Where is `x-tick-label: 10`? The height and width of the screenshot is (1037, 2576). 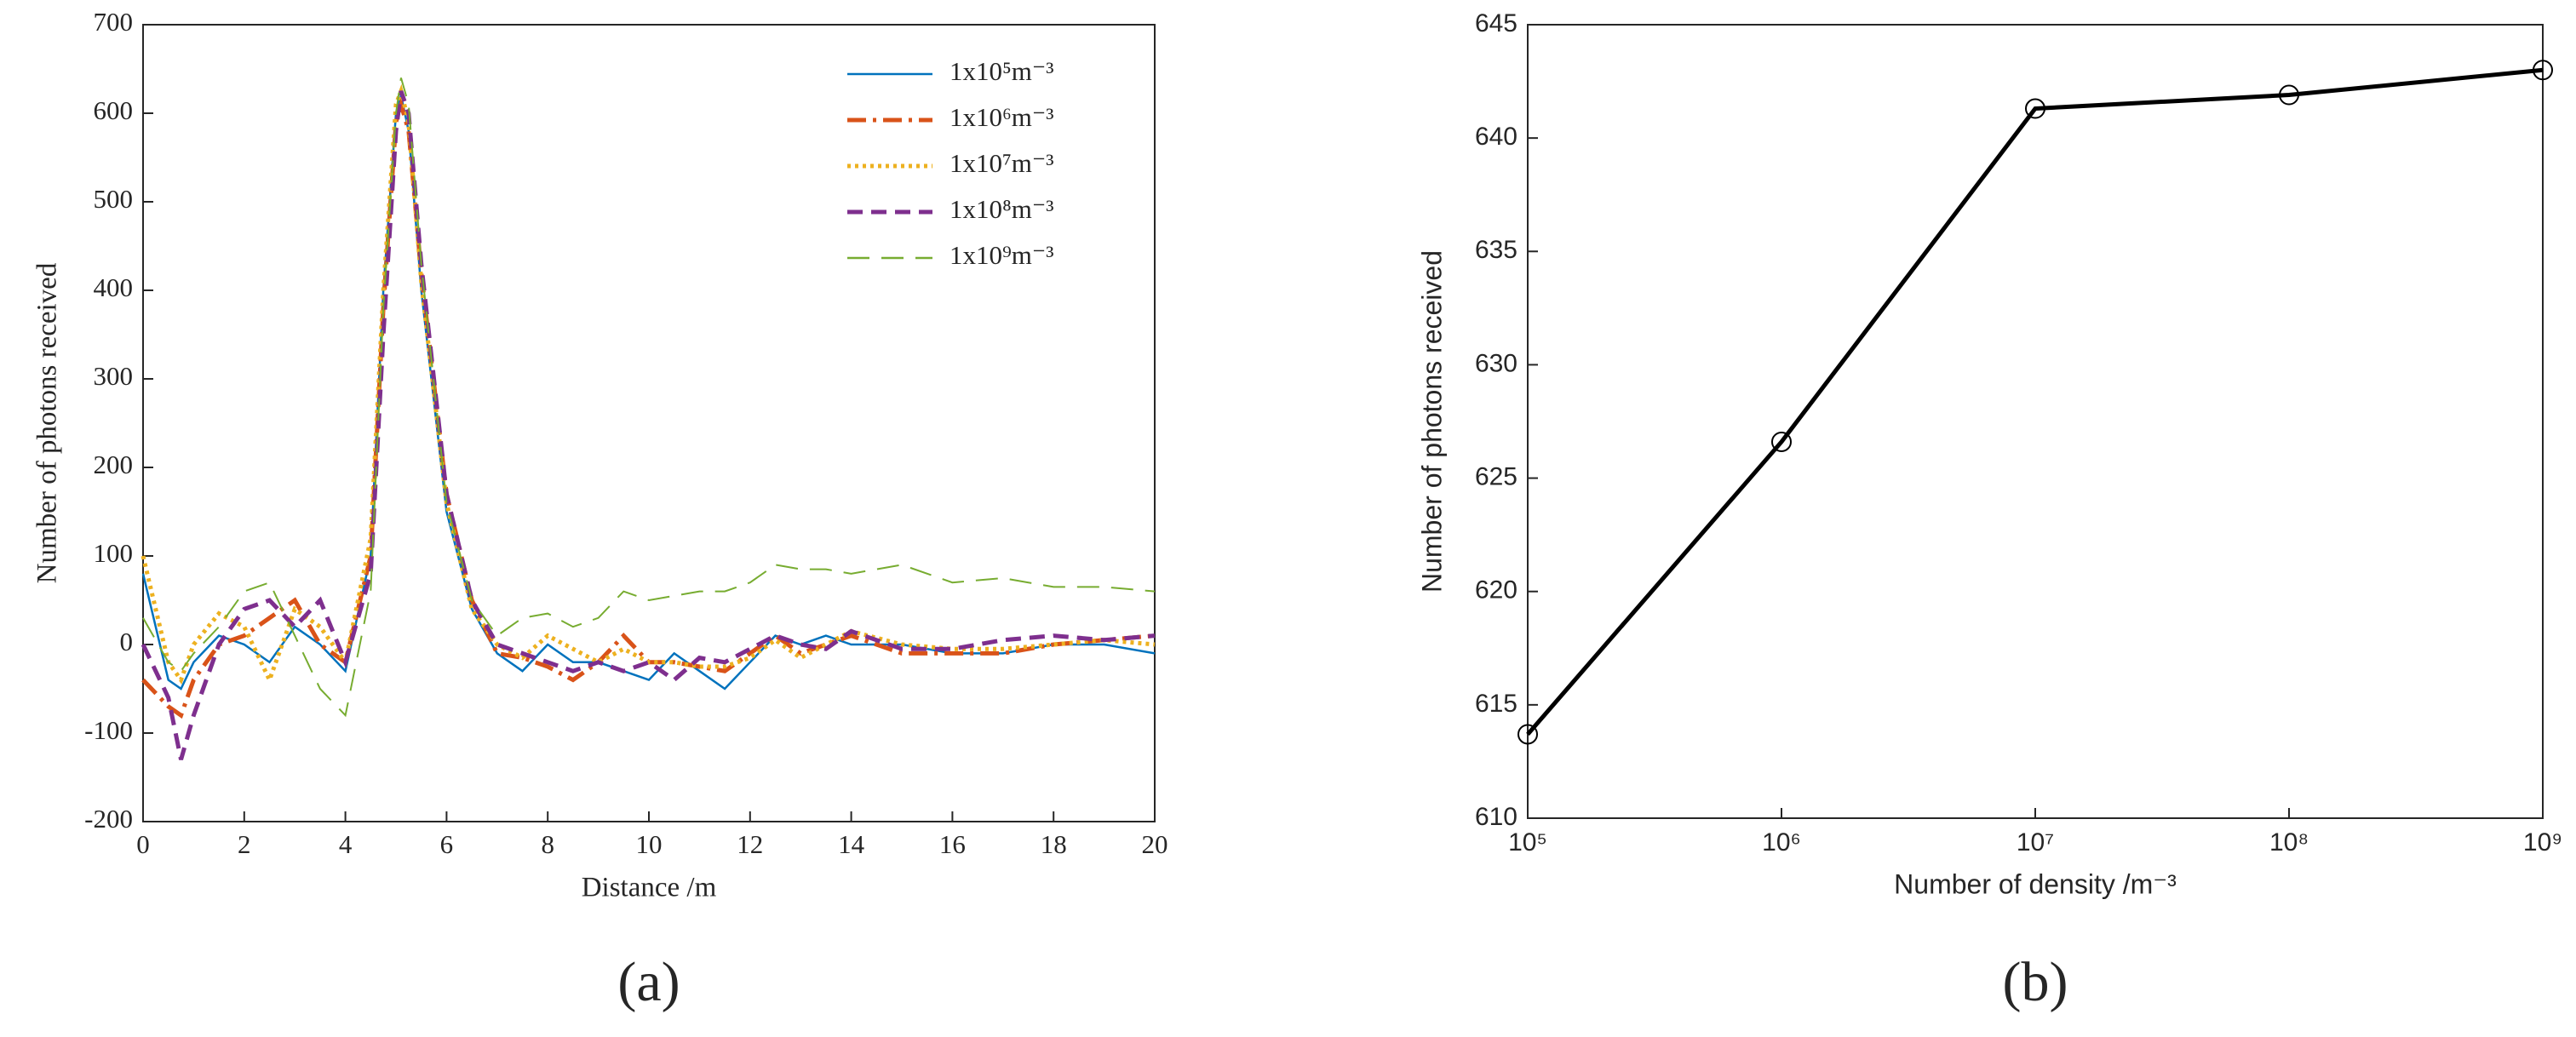 x-tick-label: 10 is located at coordinates (649, 844).